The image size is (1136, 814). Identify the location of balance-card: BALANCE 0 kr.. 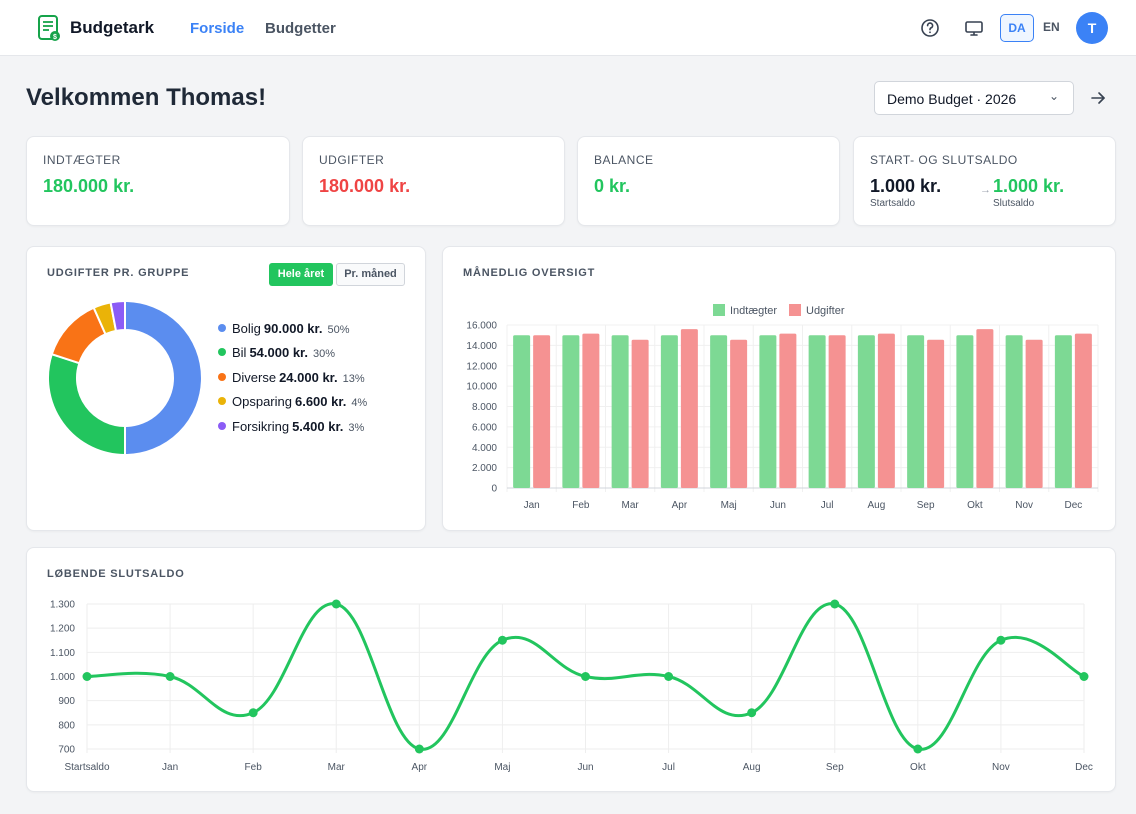
(708, 181).